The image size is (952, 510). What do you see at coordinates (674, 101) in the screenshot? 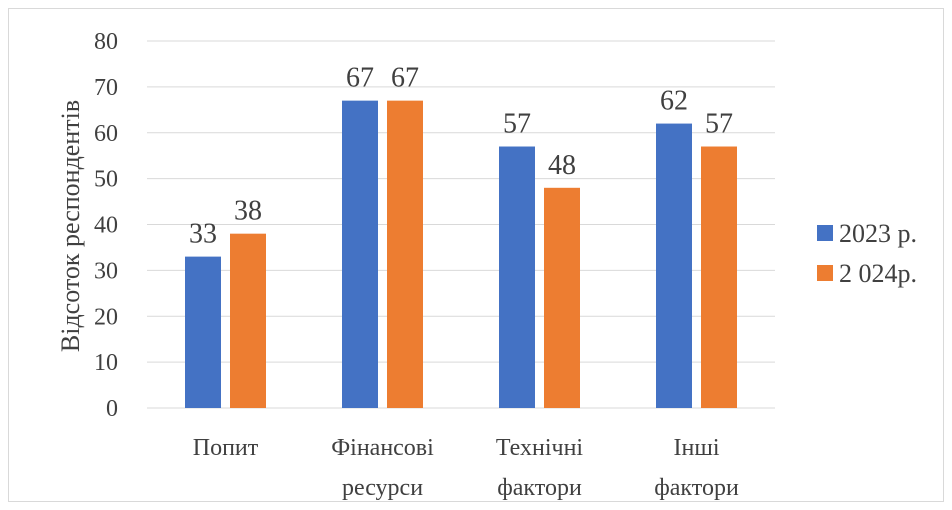
I see `data-label: 62` at bounding box center [674, 101].